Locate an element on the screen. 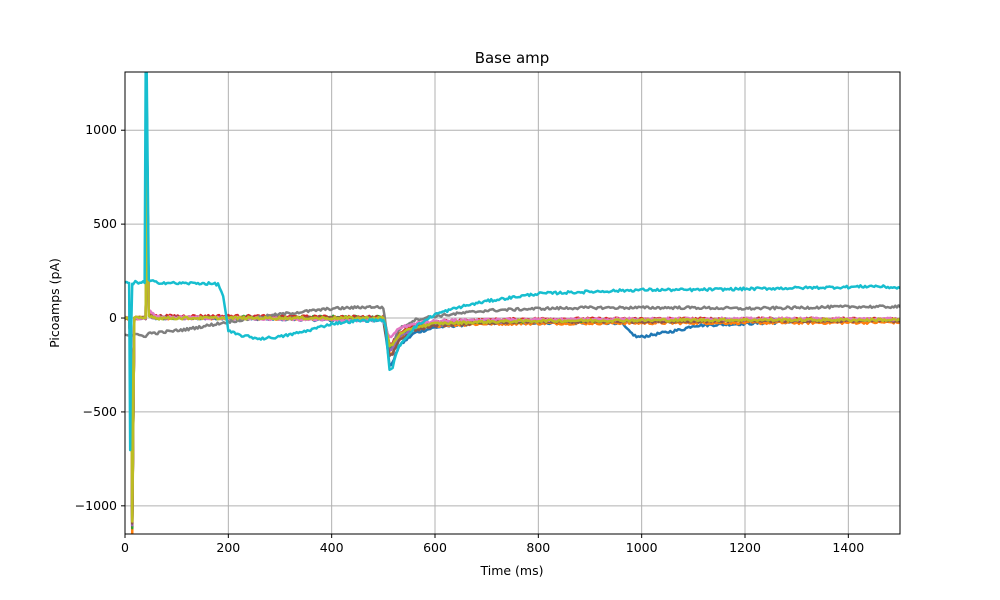  y-axis-label: Picoamps (pA) is located at coordinates (54, 303).